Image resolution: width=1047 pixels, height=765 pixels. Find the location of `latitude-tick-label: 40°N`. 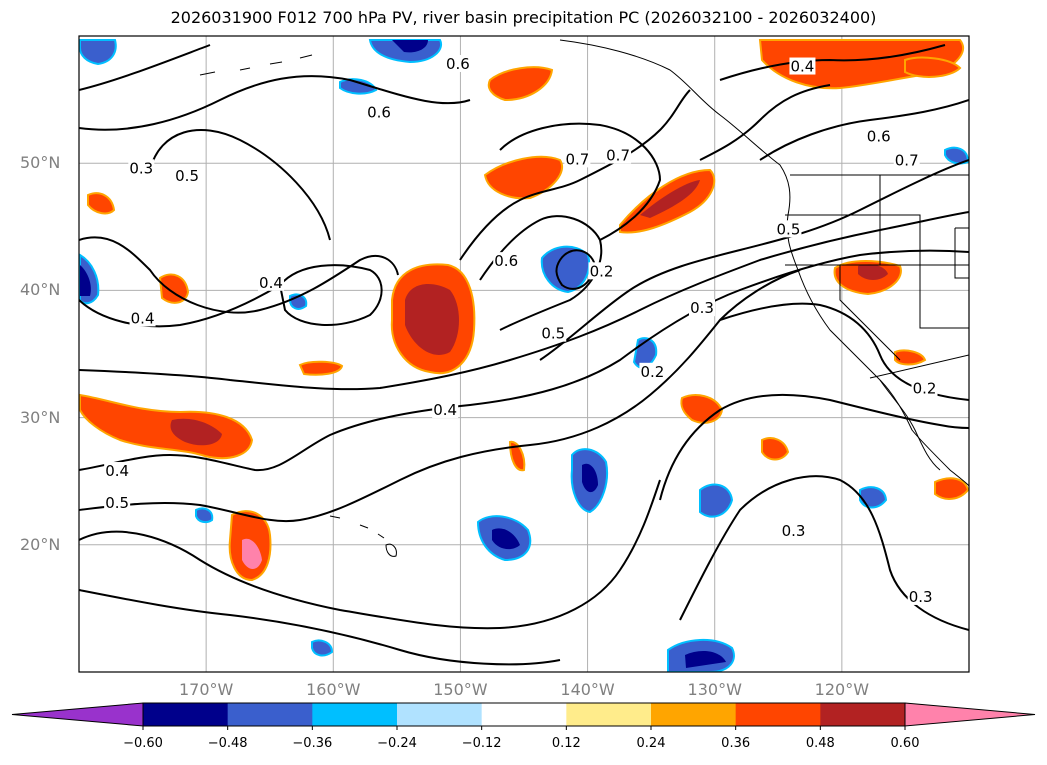

latitude-tick-label: 40°N is located at coordinates (40, 290).